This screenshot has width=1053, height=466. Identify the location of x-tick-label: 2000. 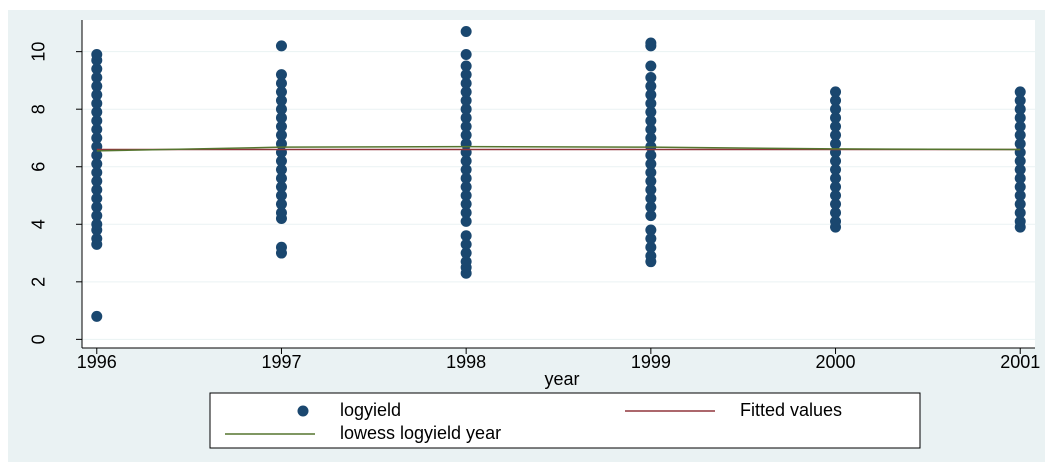
(836, 362).